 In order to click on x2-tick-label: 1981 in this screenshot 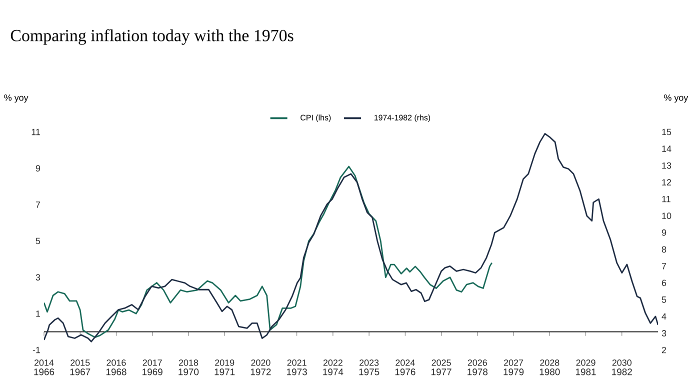, I will do `click(586, 372)`.